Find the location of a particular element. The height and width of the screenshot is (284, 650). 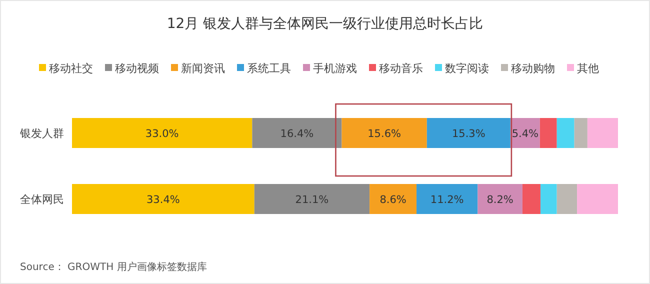

legend-label: 其他 is located at coordinates (588, 68).